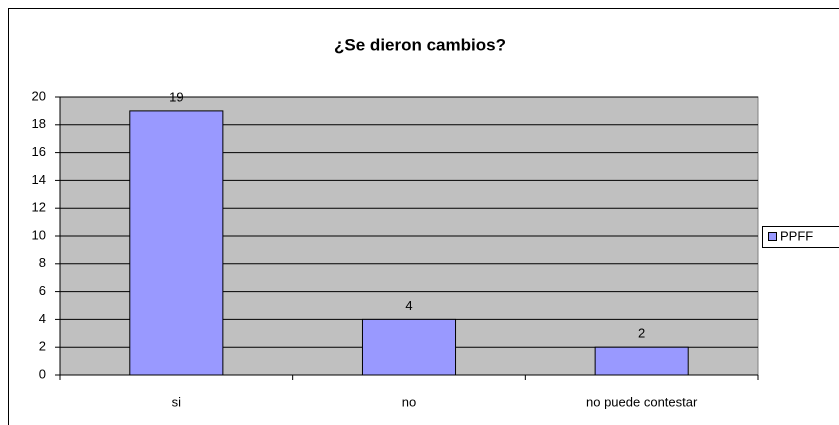  Describe the element at coordinates (39, 123) in the screenshot. I see `y-tick-label: 18` at that location.